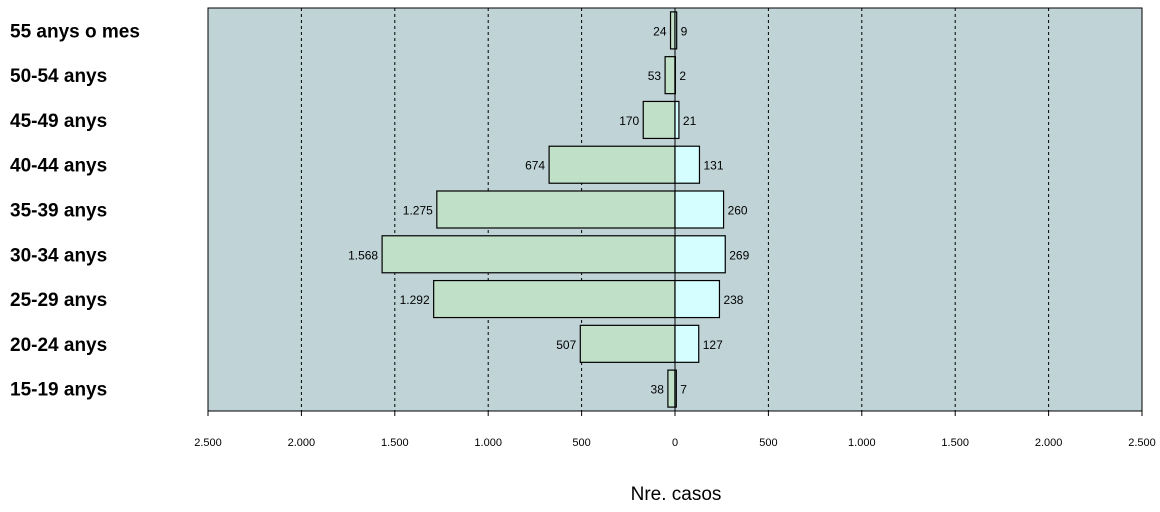 The width and height of the screenshot is (1160, 512). What do you see at coordinates (58, 76) in the screenshot?
I see `category-label: 50-54 anys` at bounding box center [58, 76].